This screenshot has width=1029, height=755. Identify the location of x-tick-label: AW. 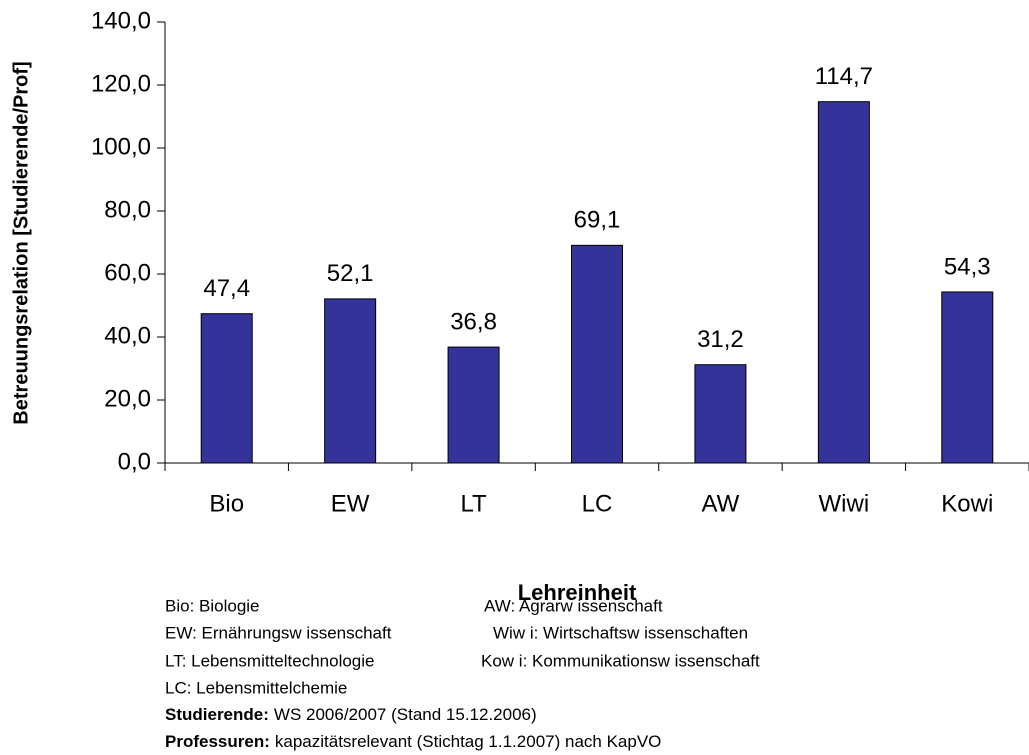
(721, 503).